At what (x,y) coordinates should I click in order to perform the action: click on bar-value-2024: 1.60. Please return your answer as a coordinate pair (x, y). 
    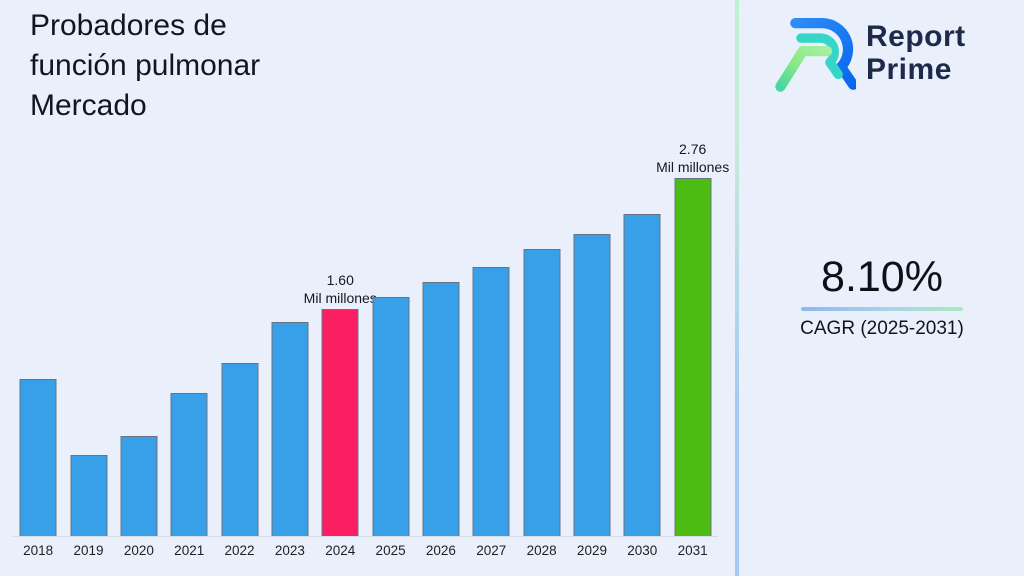
    Looking at the image, I should click on (340, 280).